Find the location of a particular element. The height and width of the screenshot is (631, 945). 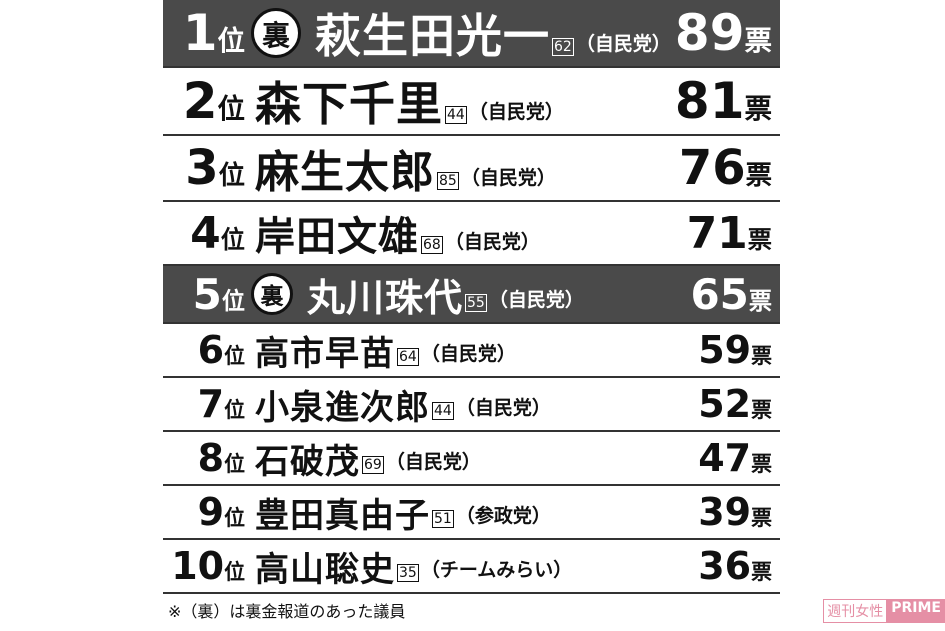

table-row: 2位 森下千里 44 （自民党） 81票 is located at coordinates (471, 102).